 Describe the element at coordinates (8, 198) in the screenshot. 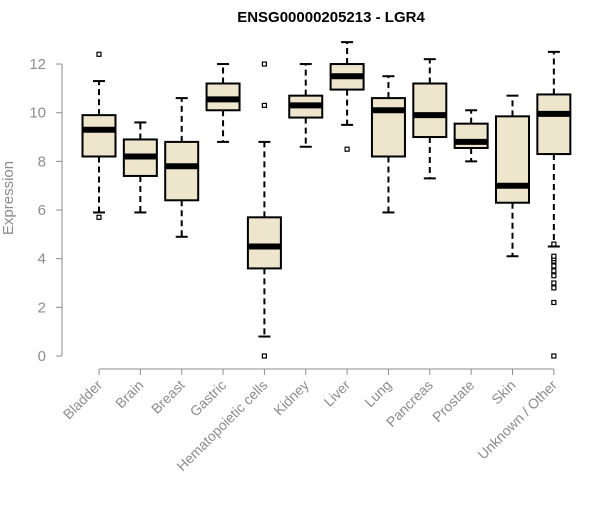

I see `y-axis-label: Expression` at that location.